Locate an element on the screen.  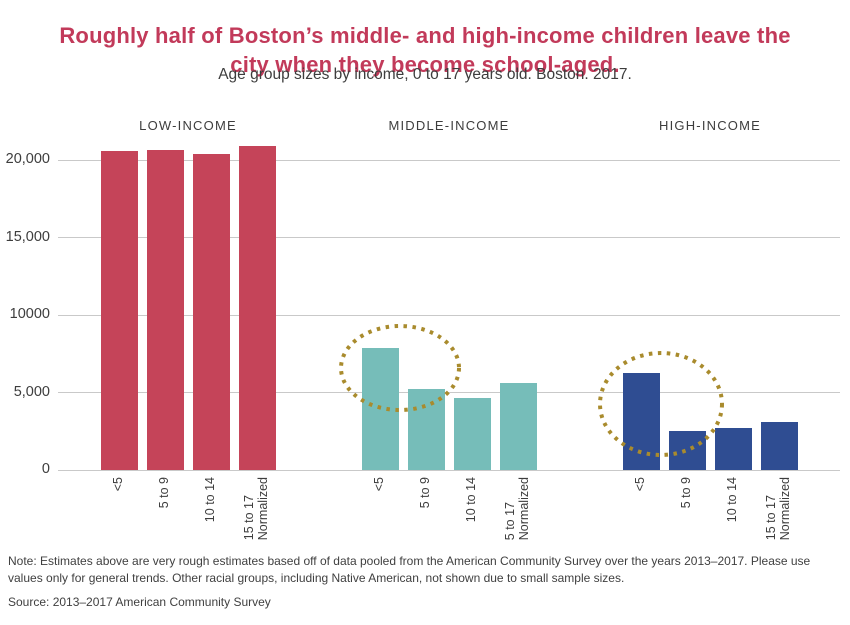
x-axis-tick-label-low-income-5-to-9: 5 to 9 is located at coordinates (164, 493).